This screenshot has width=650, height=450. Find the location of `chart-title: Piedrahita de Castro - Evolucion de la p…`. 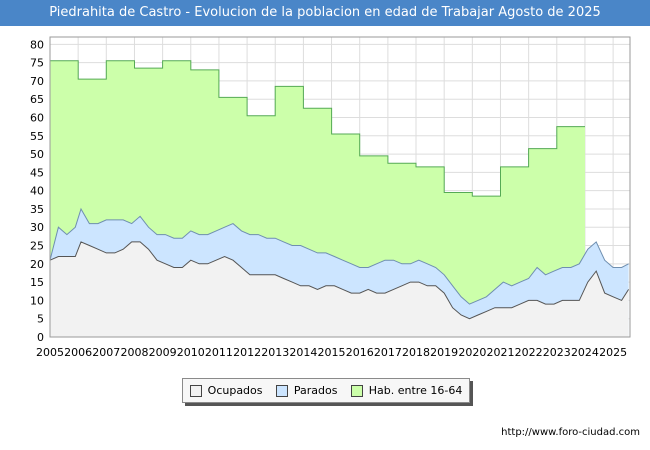

chart-title: Piedrahita de Castro - Evolucion de la p… is located at coordinates (325, 13).